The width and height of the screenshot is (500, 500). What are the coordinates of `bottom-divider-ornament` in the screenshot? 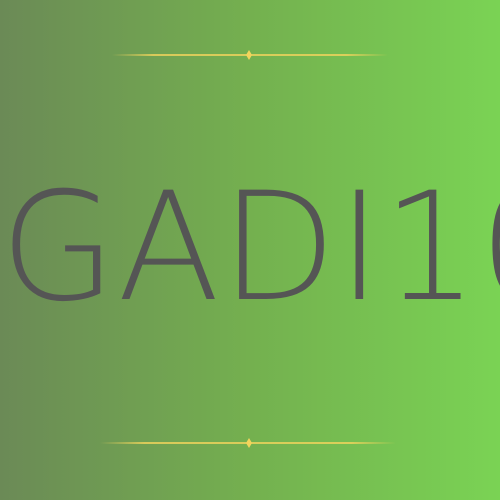 It's located at (250, 443).